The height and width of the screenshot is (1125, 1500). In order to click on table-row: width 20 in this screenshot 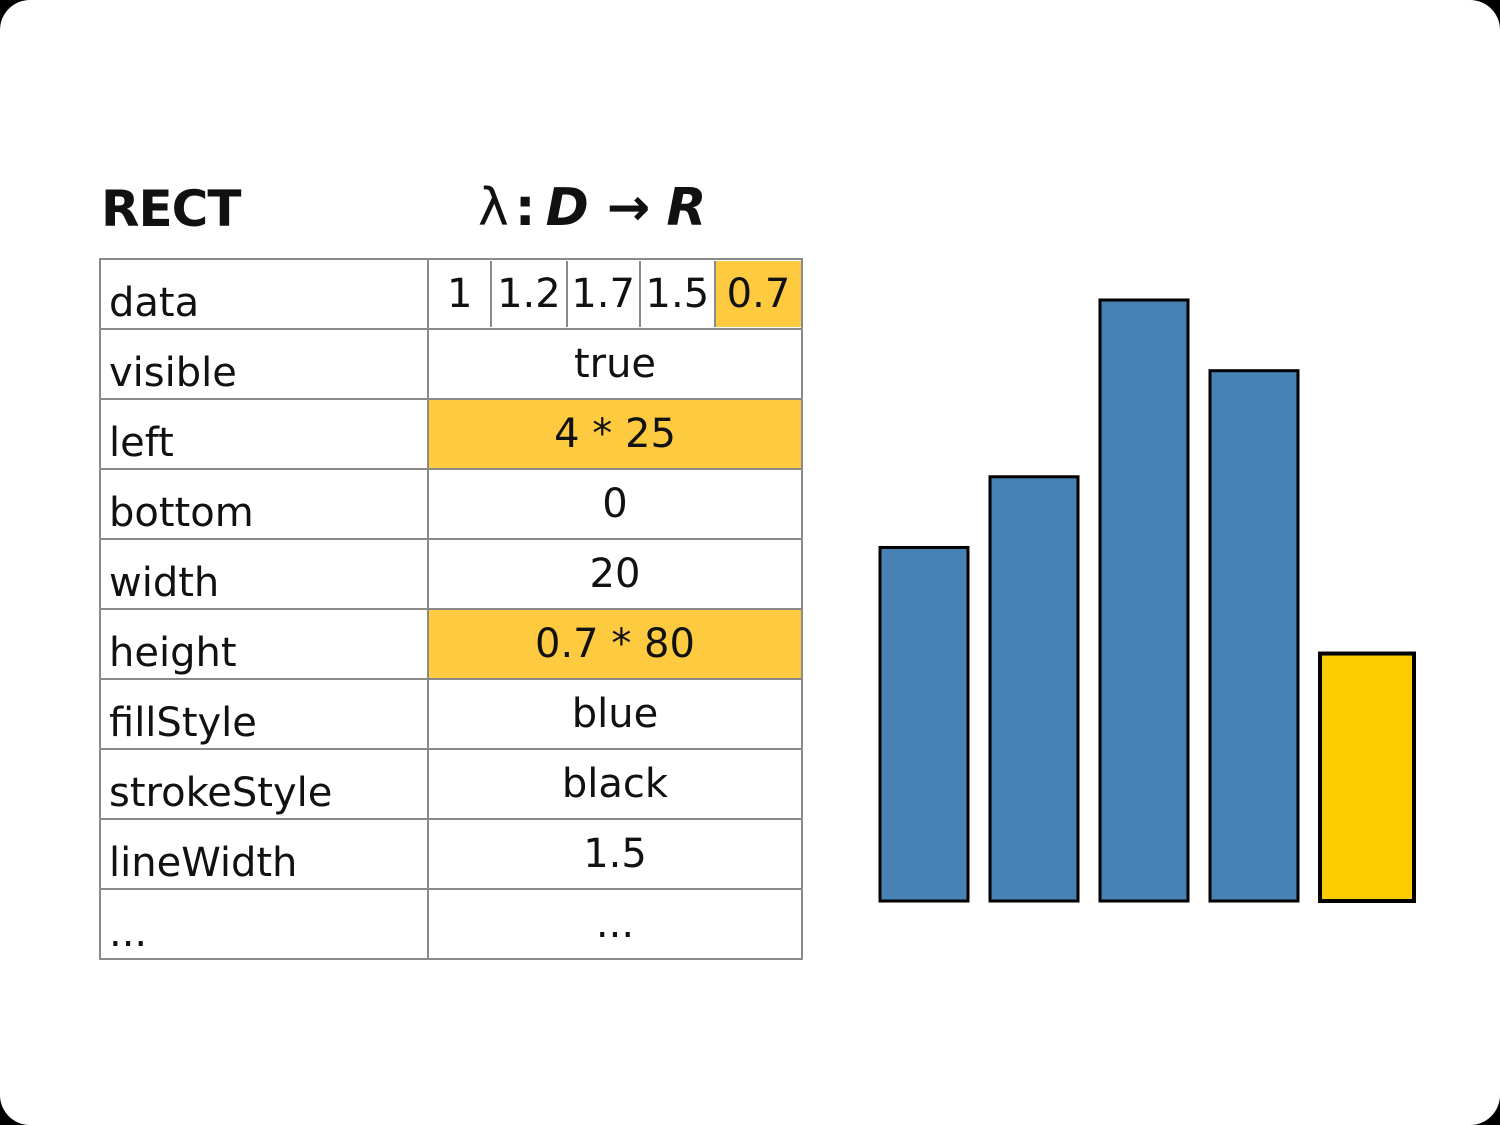, I will do `click(451, 574)`.